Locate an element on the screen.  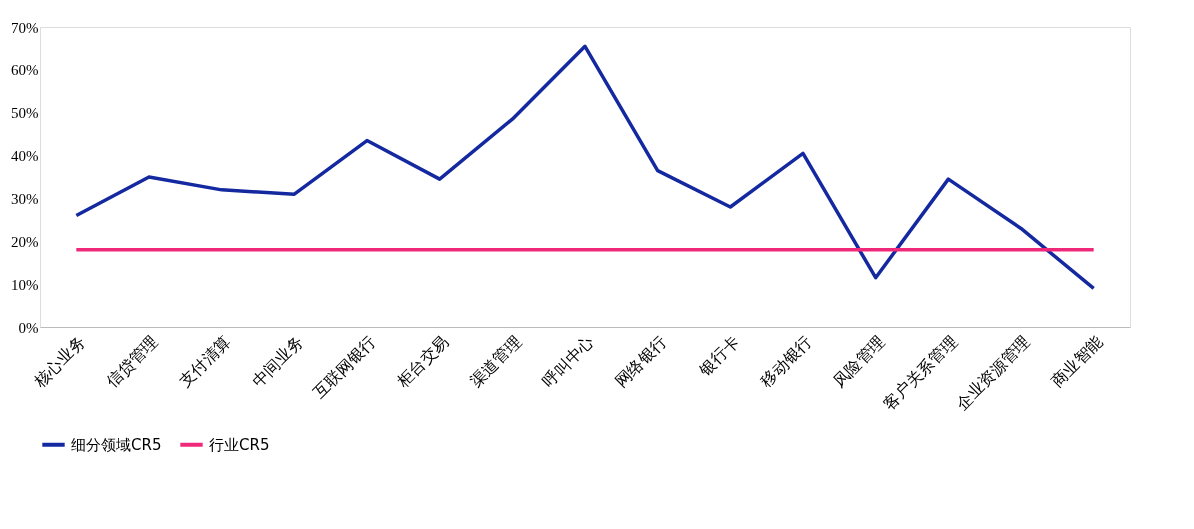
y-tick-label: 10% is located at coordinates (25, 284).